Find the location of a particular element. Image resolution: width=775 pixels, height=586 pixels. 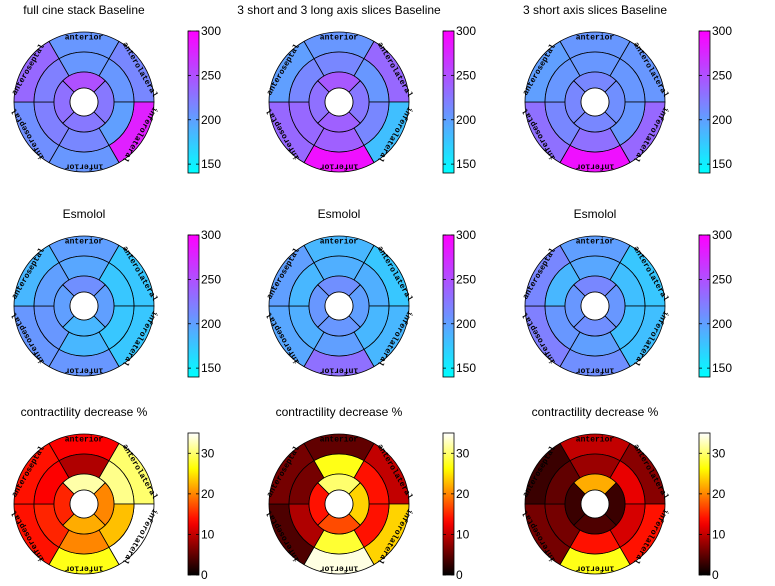

panel-title: 3 short axis slices Baseline is located at coordinates (595, 10).